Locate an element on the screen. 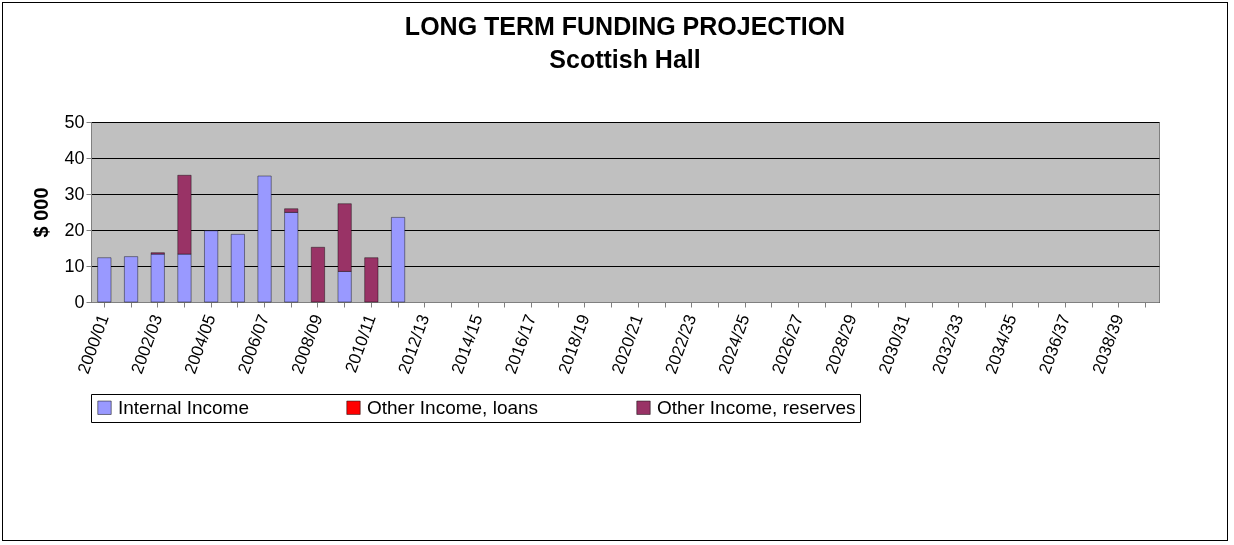  chart-subtitle: Scottish Hall is located at coordinates (625, 59).